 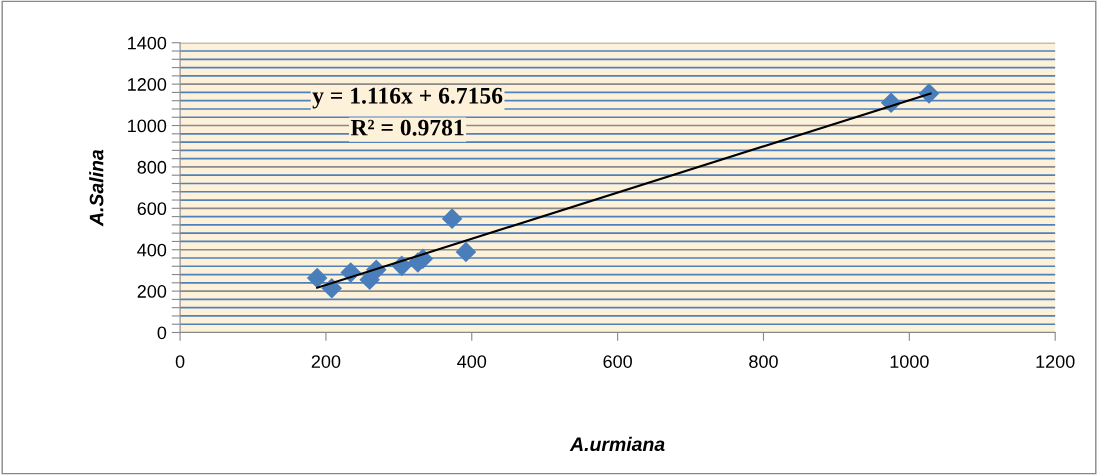 What do you see at coordinates (152, 291) in the screenshot?
I see `y-tick-label: 200` at bounding box center [152, 291].